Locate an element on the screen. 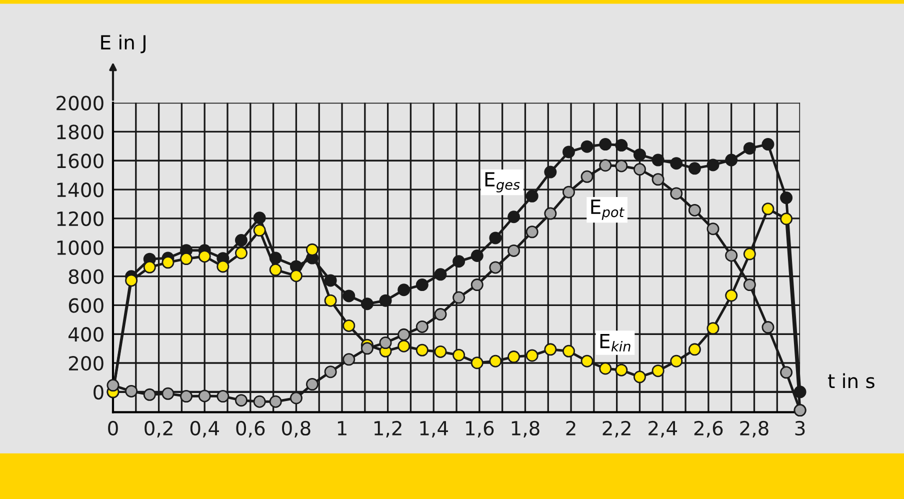 The width and height of the screenshot is (904, 499). y-tick-label: 1000 is located at coordinates (80, 248).